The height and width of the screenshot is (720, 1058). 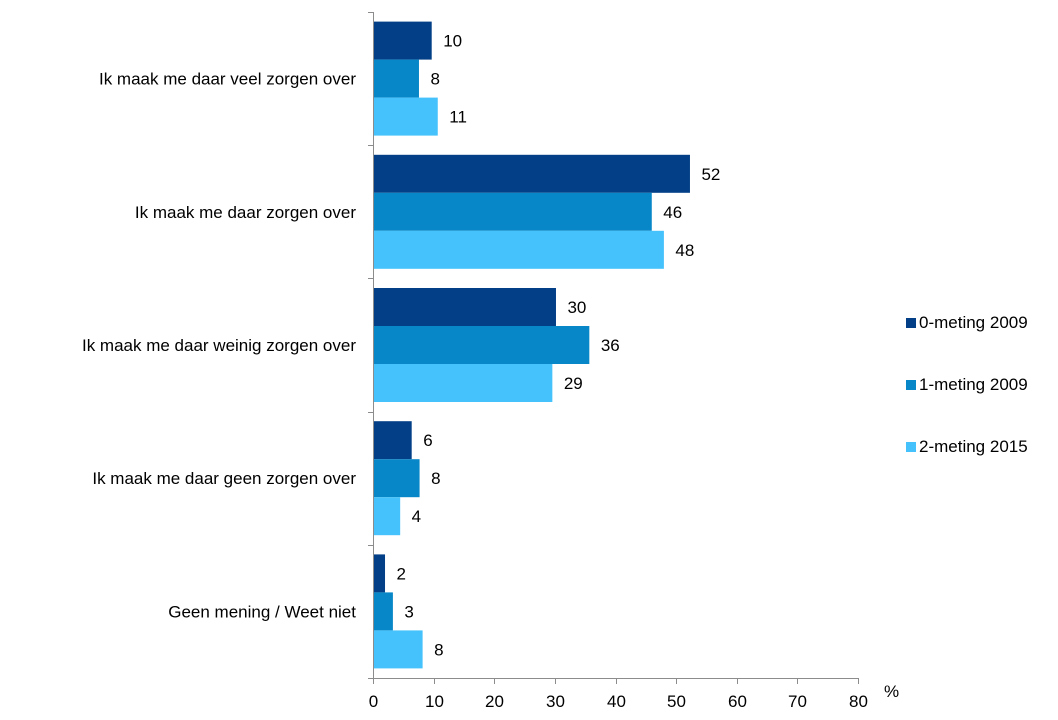 I want to click on value-label: 52, so click(x=710, y=174).